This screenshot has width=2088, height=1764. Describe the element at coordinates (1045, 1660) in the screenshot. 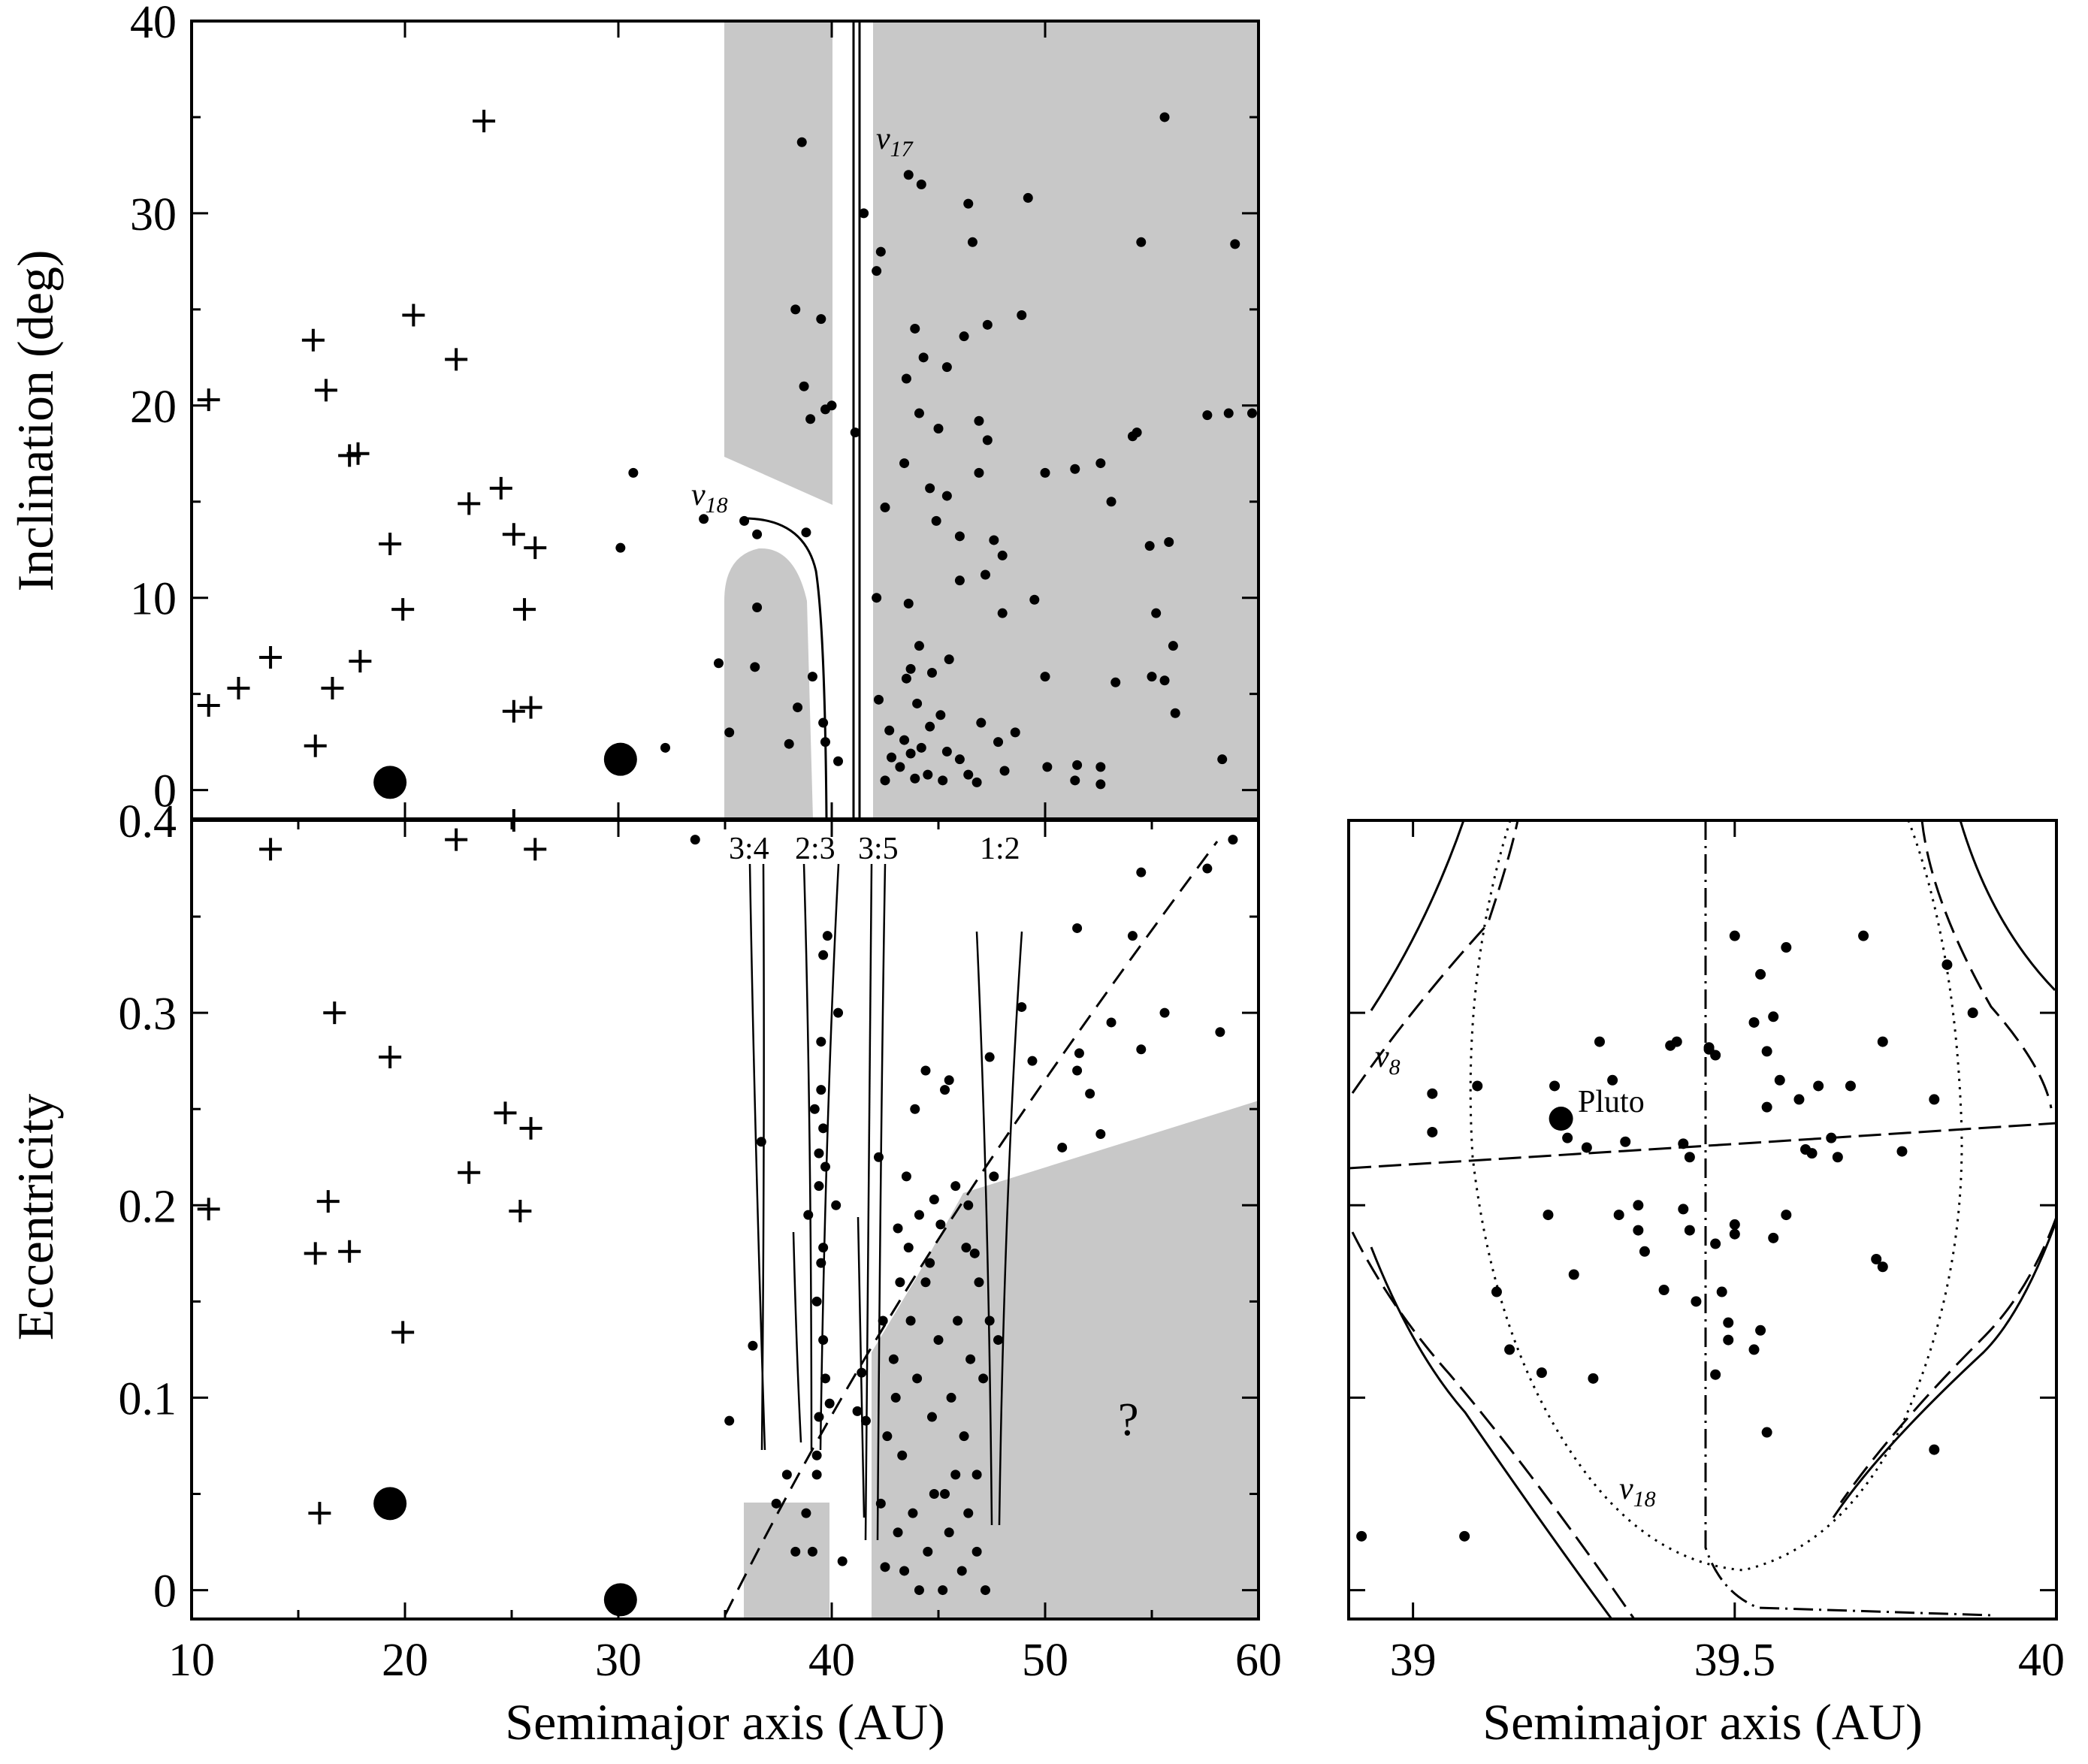

I see `x-tick-label: 50` at that location.